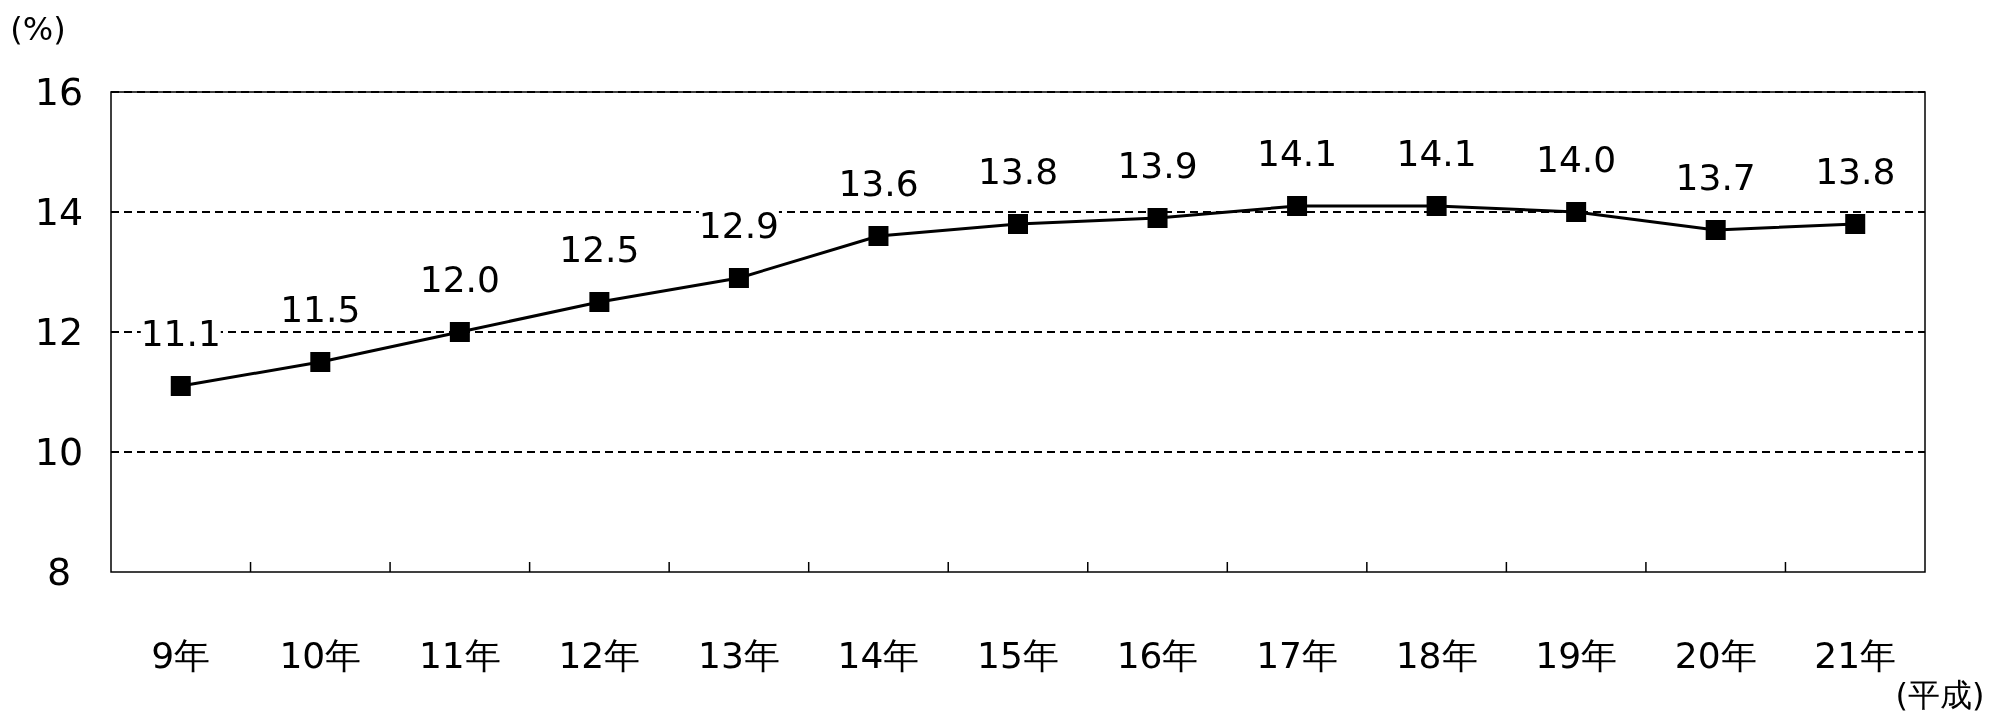  What do you see at coordinates (1855, 655) in the screenshot?
I see `x-tick-label: 21年` at bounding box center [1855, 655].